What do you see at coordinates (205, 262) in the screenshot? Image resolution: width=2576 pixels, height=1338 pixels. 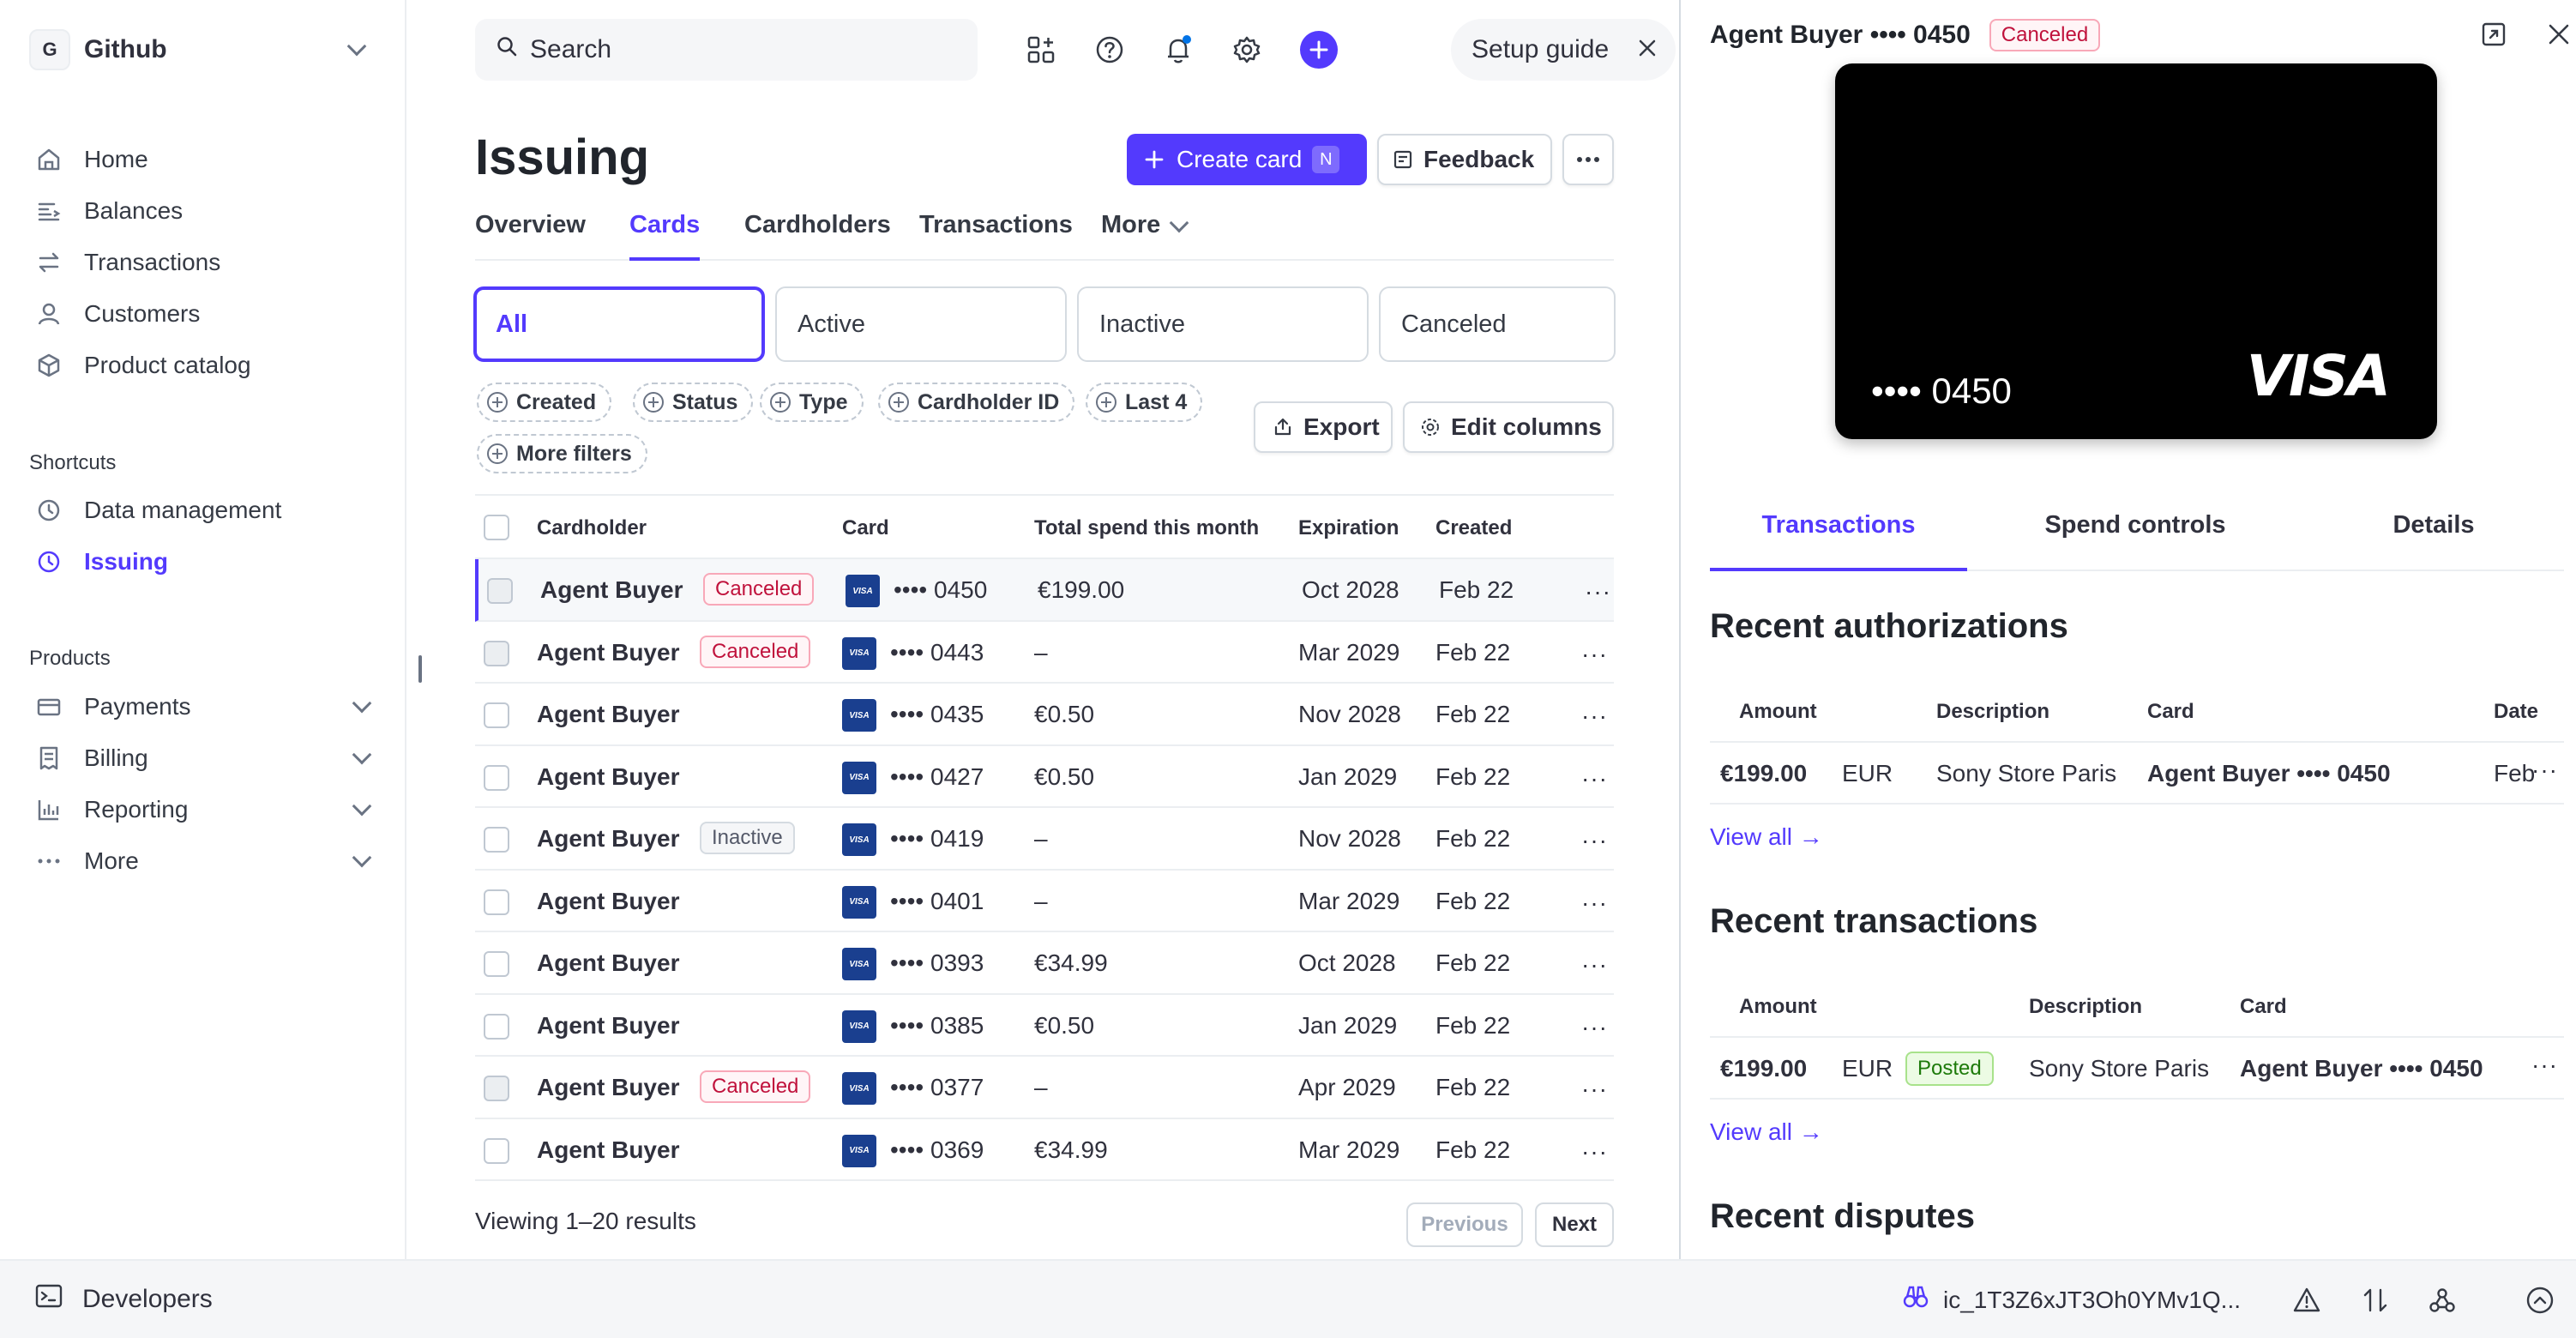 I see `sidebar-item-transactions: Transactions` at bounding box center [205, 262].